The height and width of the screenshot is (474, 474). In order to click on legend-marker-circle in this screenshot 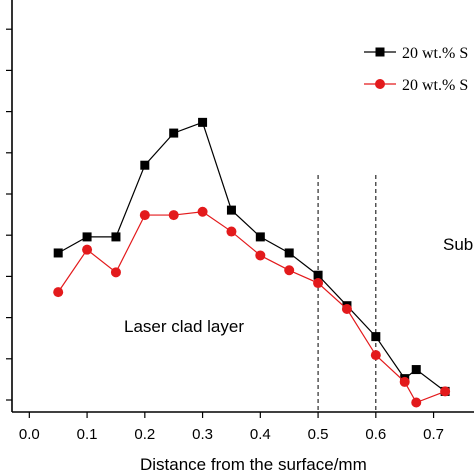, I will do `click(380, 84)`.